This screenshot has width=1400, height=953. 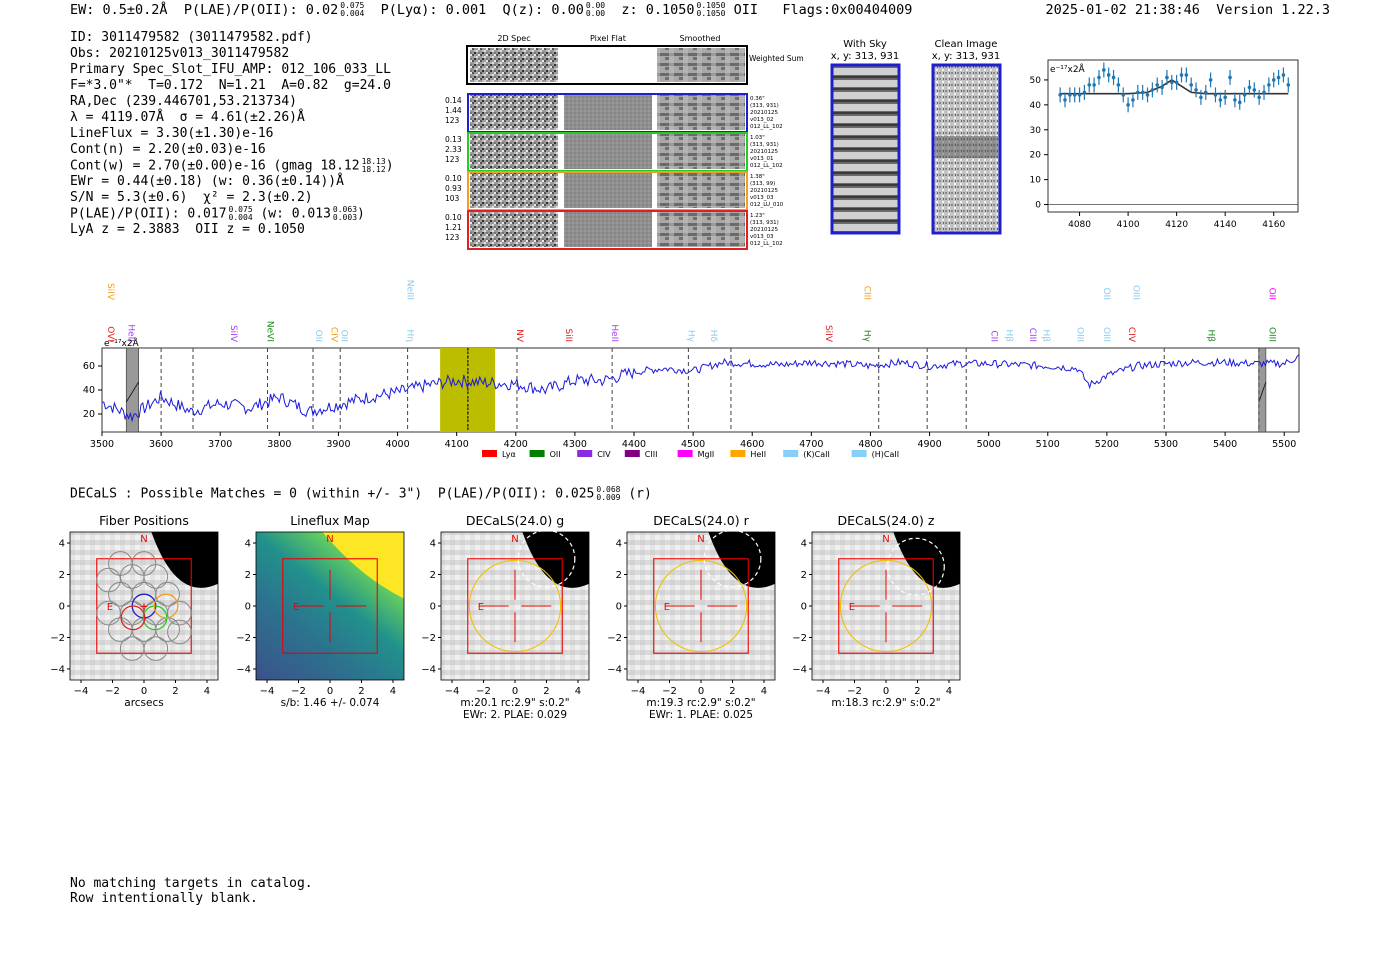 What do you see at coordinates (248, 575) in the screenshot?
I see `cutout-ytick-label: 2` at bounding box center [248, 575].